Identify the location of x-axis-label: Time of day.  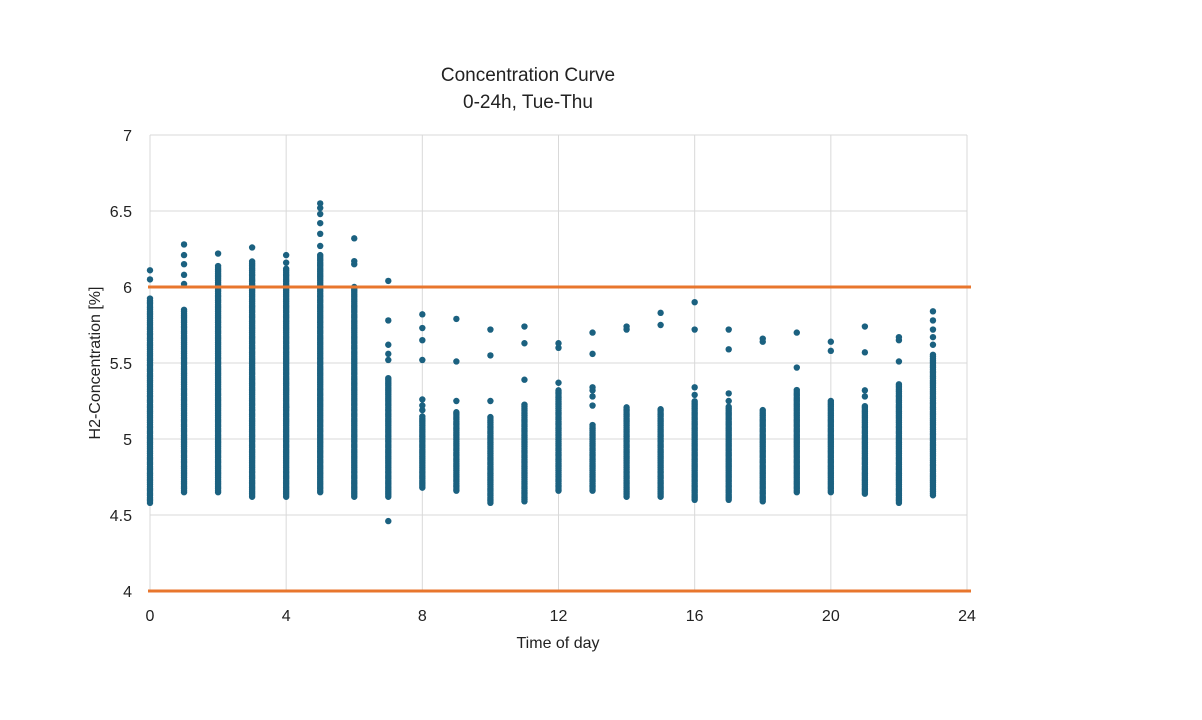
(558, 643).